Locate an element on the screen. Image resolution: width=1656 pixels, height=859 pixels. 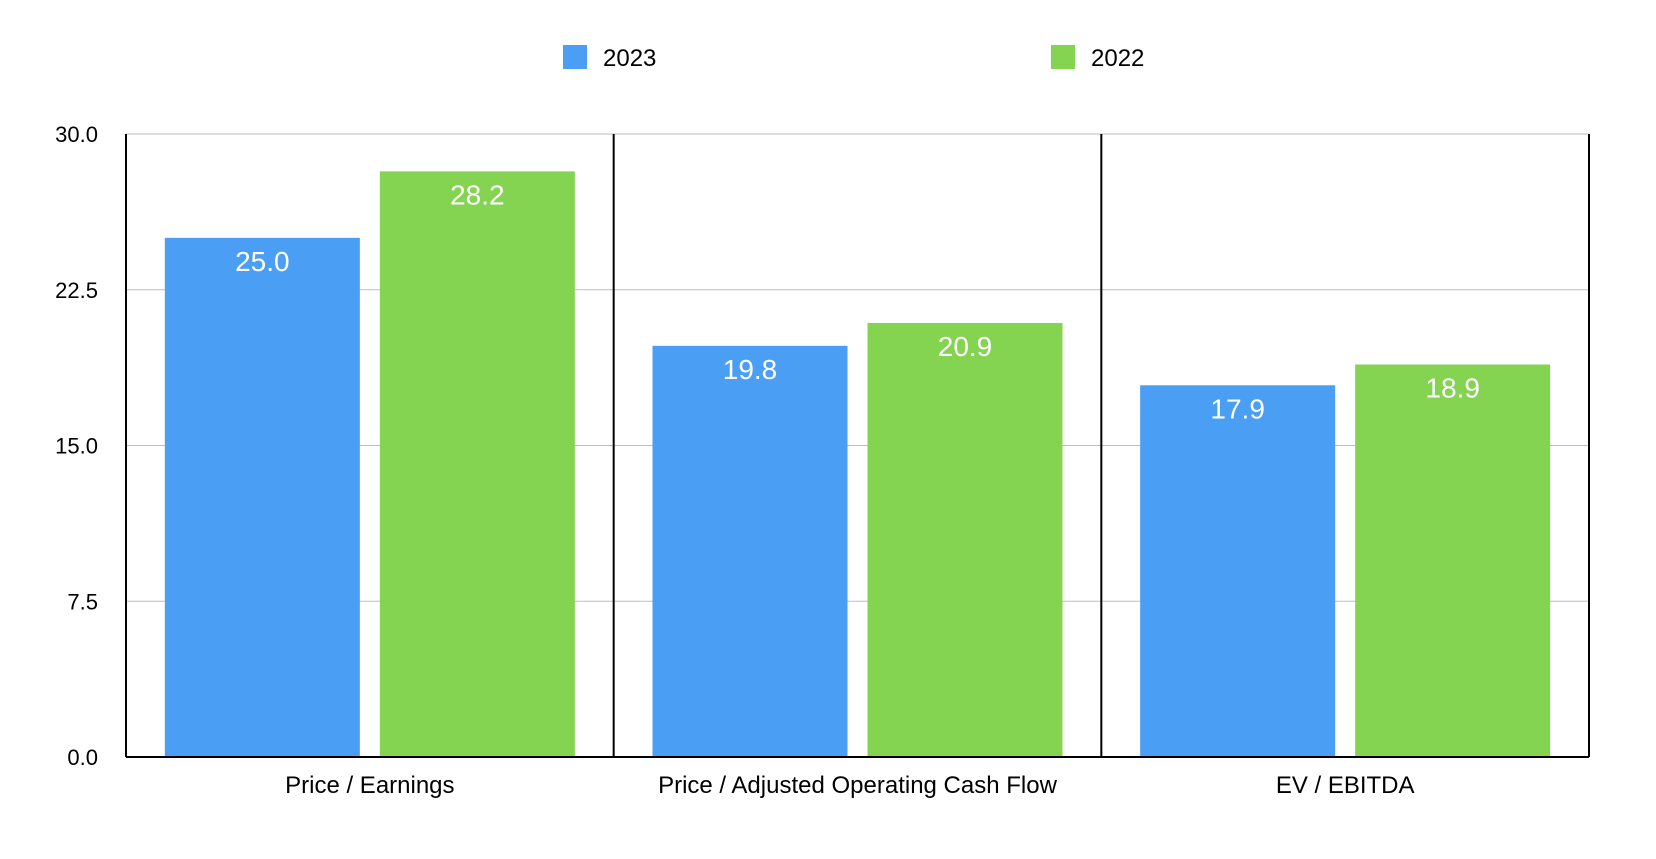
legend-swatch-2023 is located at coordinates (575, 57).